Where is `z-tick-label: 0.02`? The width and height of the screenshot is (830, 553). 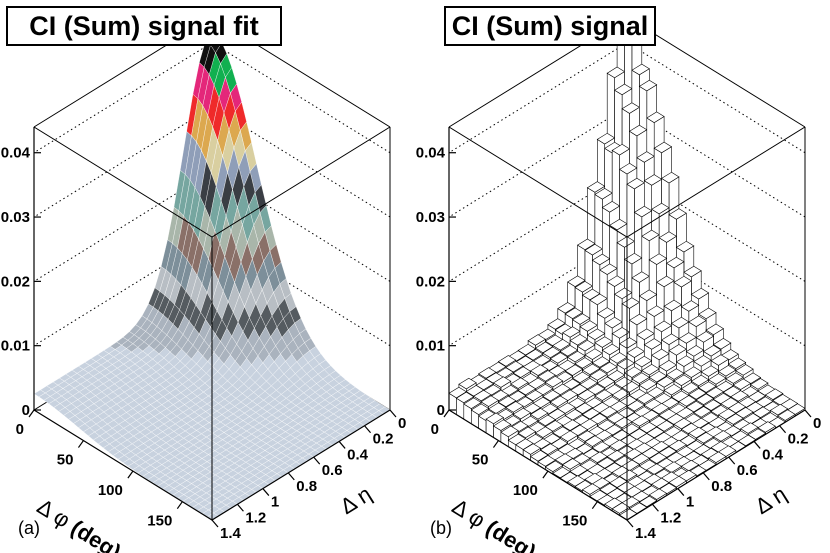 z-tick-label: 0.02 is located at coordinates (430, 281).